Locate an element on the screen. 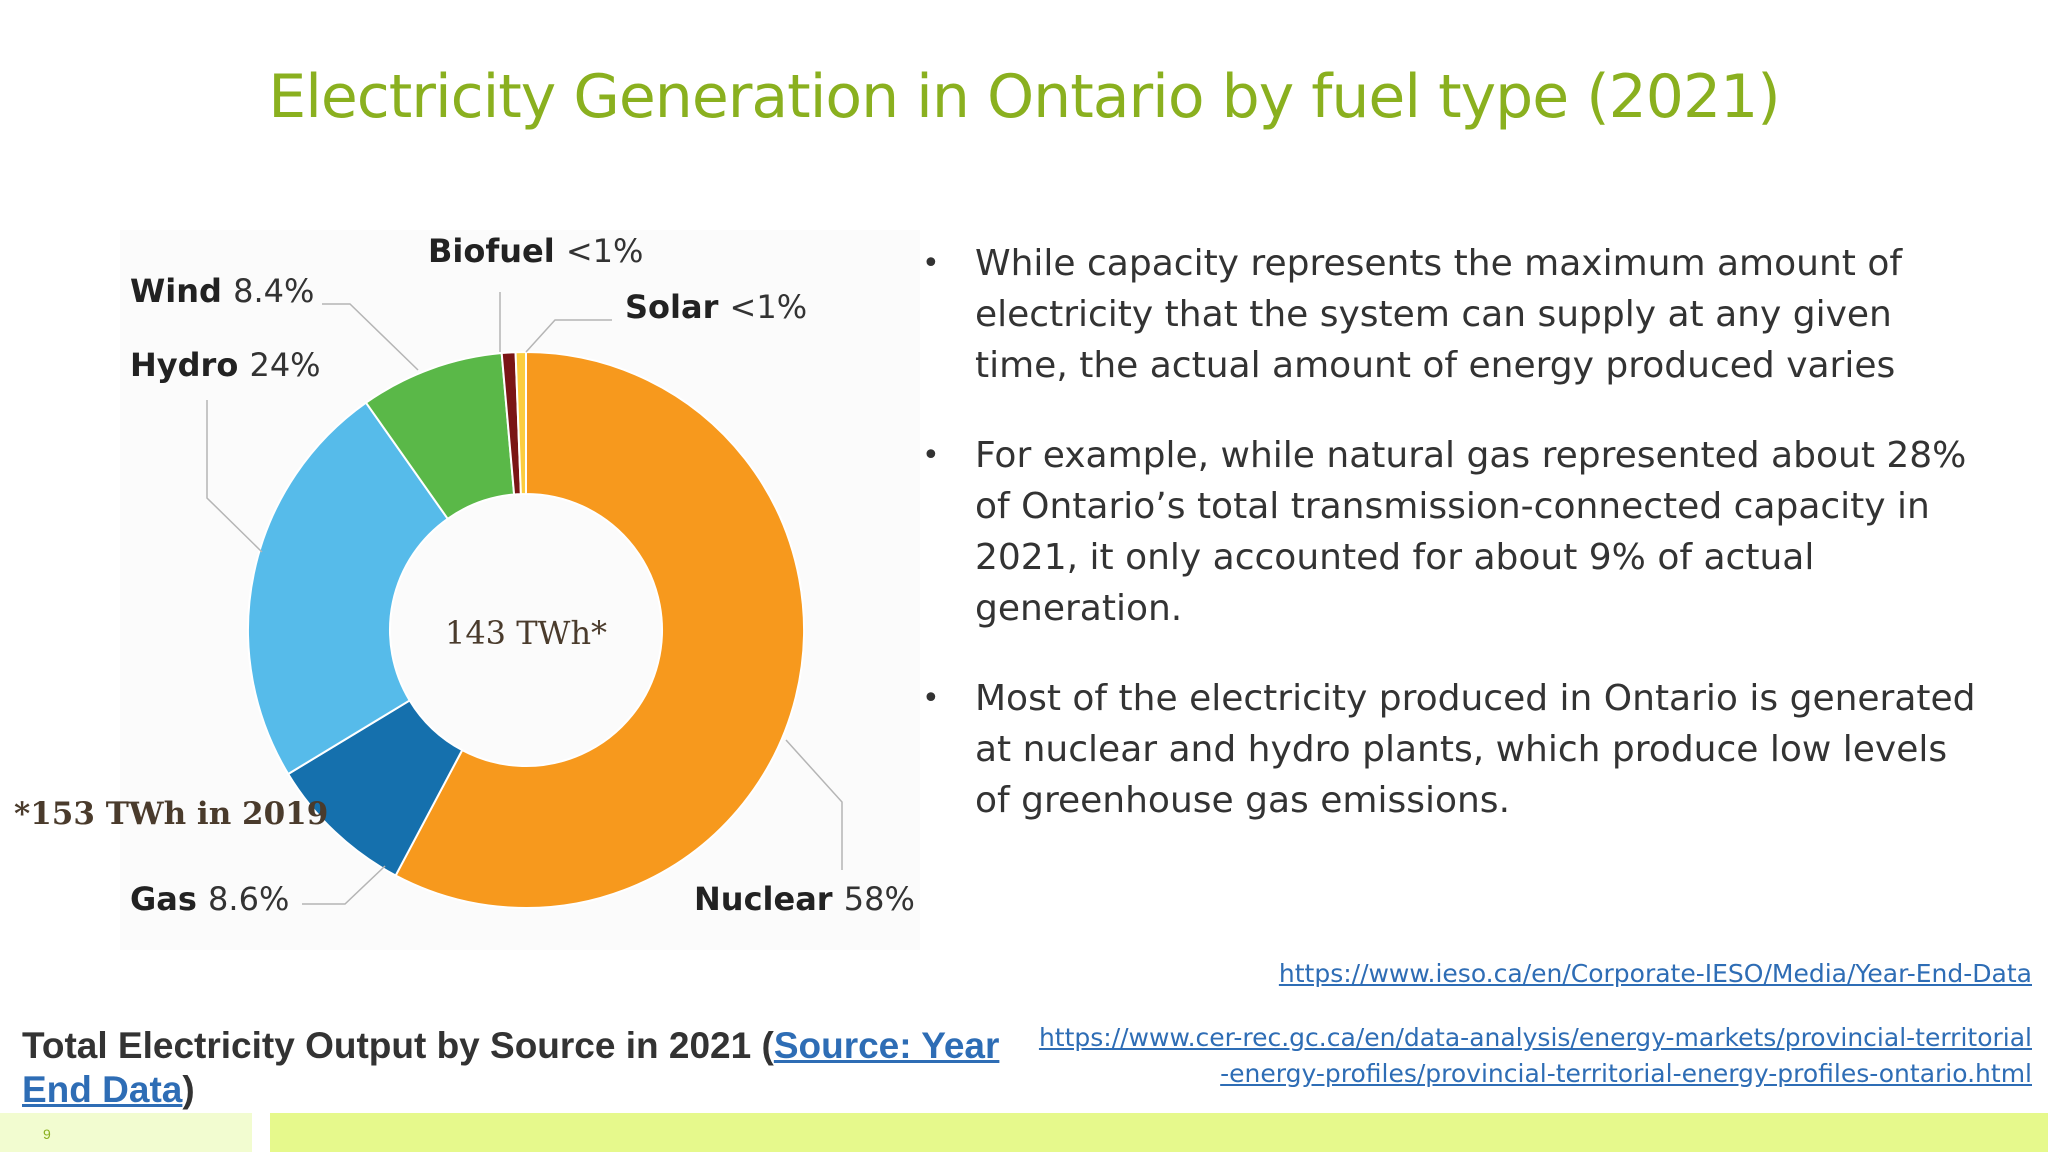 The height and width of the screenshot is (1152, 2048). footer-bar-left is located at coordinates (126, 1132).